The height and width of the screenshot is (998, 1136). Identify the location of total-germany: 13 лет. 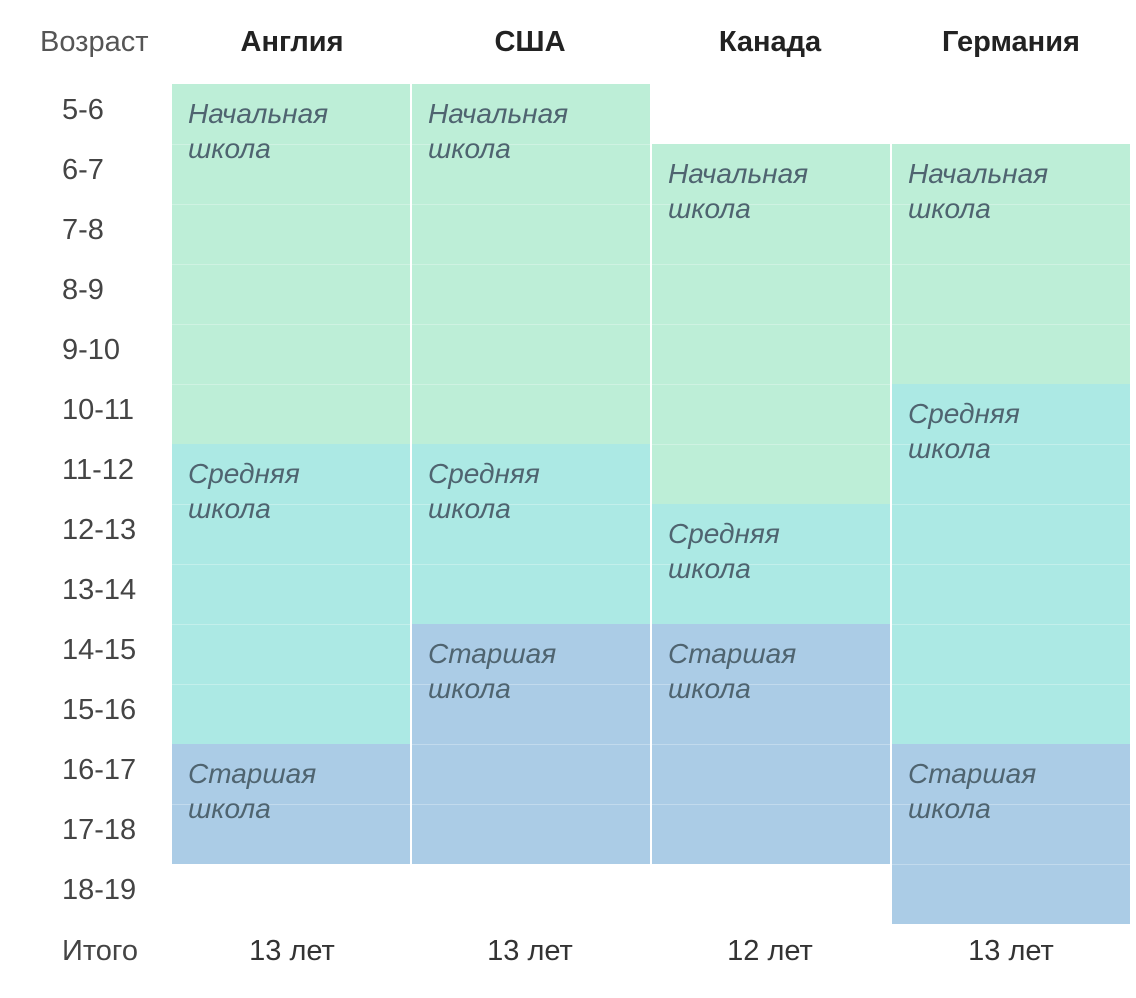
(1011, 951).